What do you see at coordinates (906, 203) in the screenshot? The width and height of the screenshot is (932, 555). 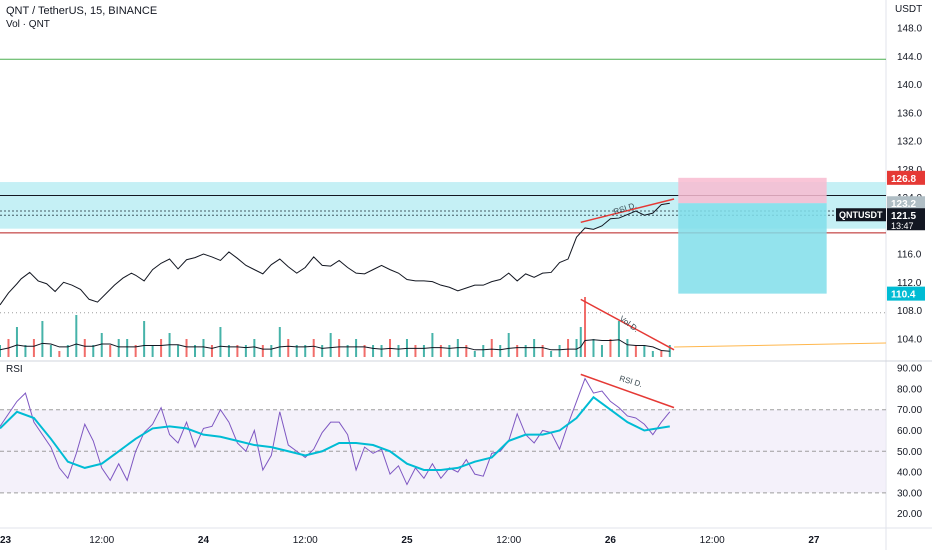 I see `entry-price-tag-bg` at bounding box center [906, 203].